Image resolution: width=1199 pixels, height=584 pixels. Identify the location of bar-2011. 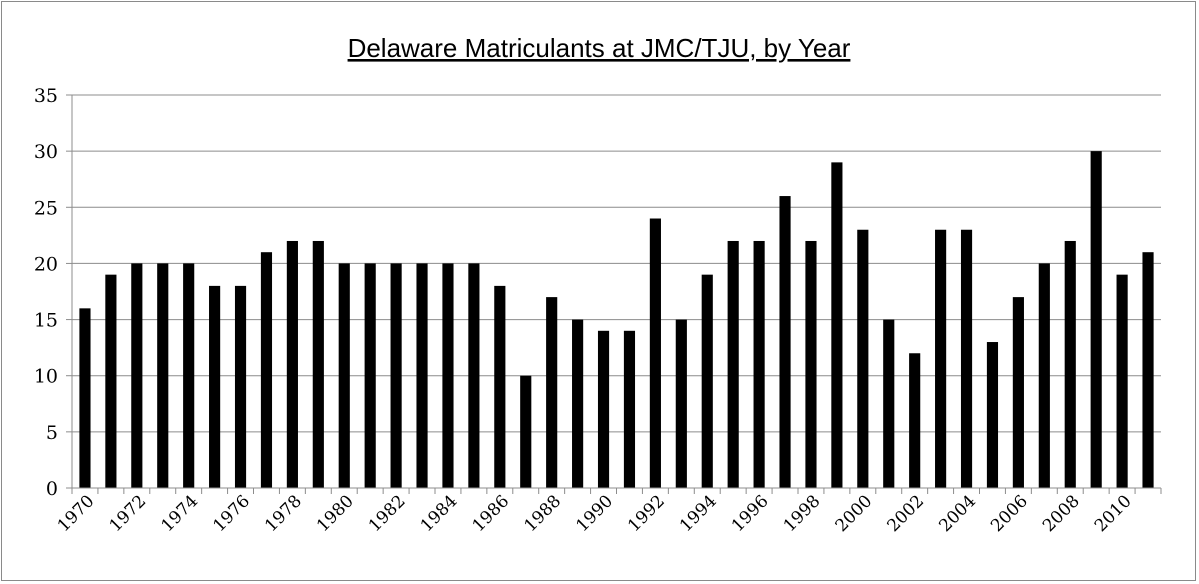
(1148, 370).